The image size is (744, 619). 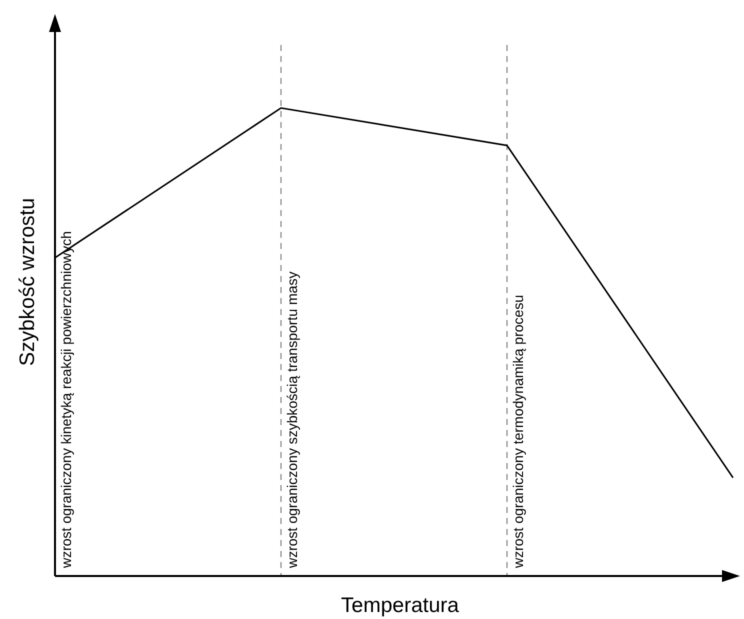 What do you see at coordinates (27, 282) in the screenshot?
I see `y-axis-title: Szybkość wzrostu` at bounding box center [27, 282].